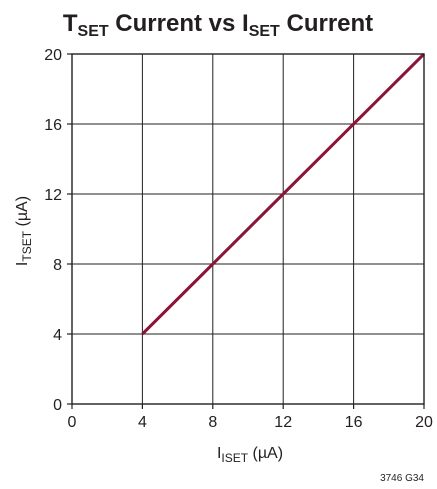  Describe the element at coordinates (53, 230) in the screenshot. I see `y-tick-labels: 0 4 8 12 16 20` at that location.